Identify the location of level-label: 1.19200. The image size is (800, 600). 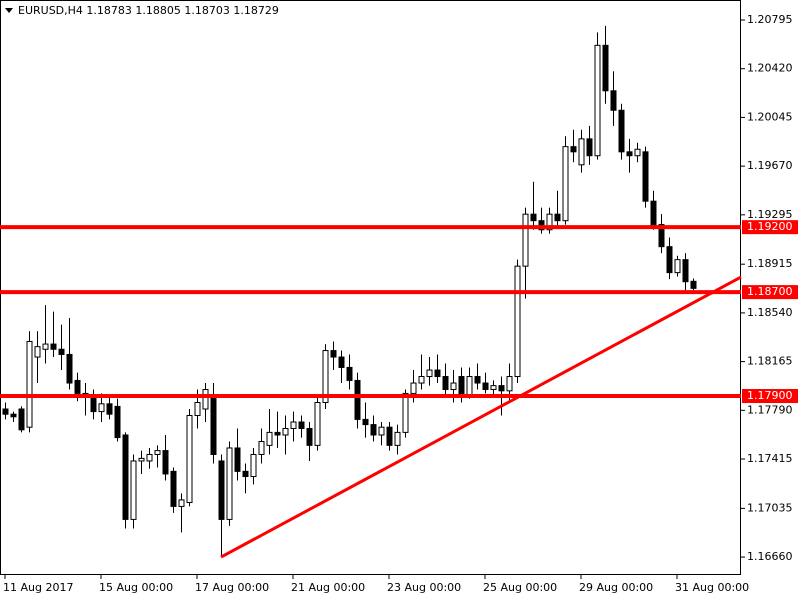
(770, 226).